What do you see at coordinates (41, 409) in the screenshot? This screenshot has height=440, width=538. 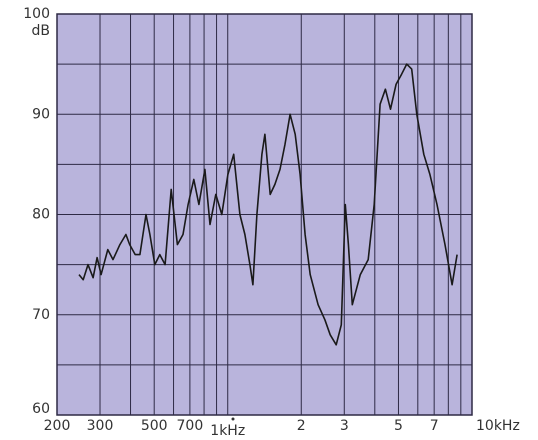 I see `y-tick-label: 60` at bounding box center [41, 409].